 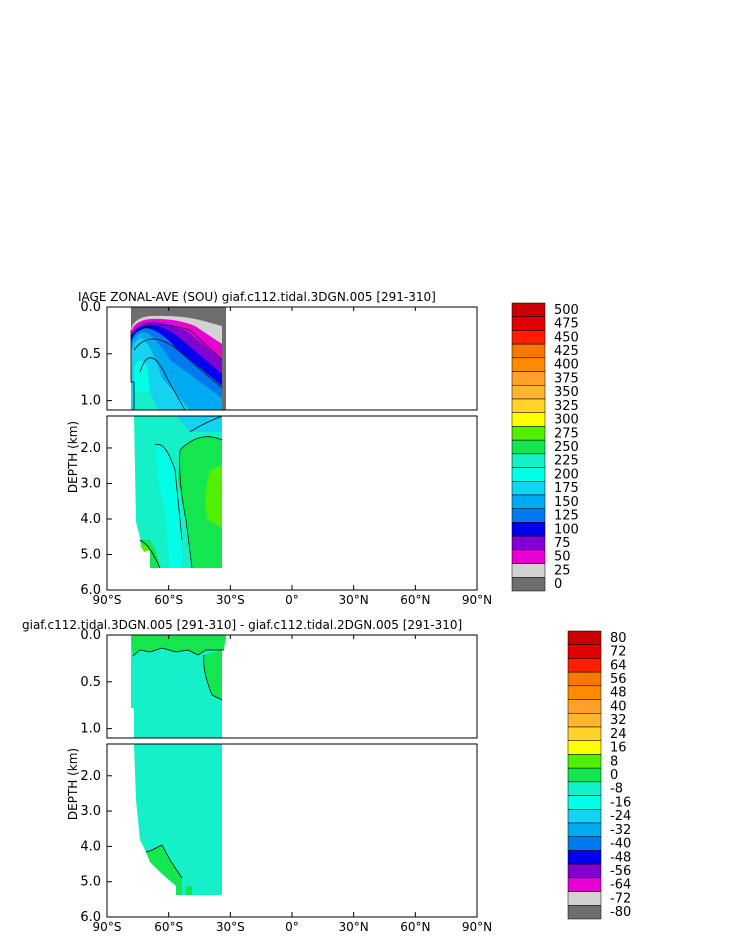 I want to click on colorbar-label: -48, so click(x=620, y=857).